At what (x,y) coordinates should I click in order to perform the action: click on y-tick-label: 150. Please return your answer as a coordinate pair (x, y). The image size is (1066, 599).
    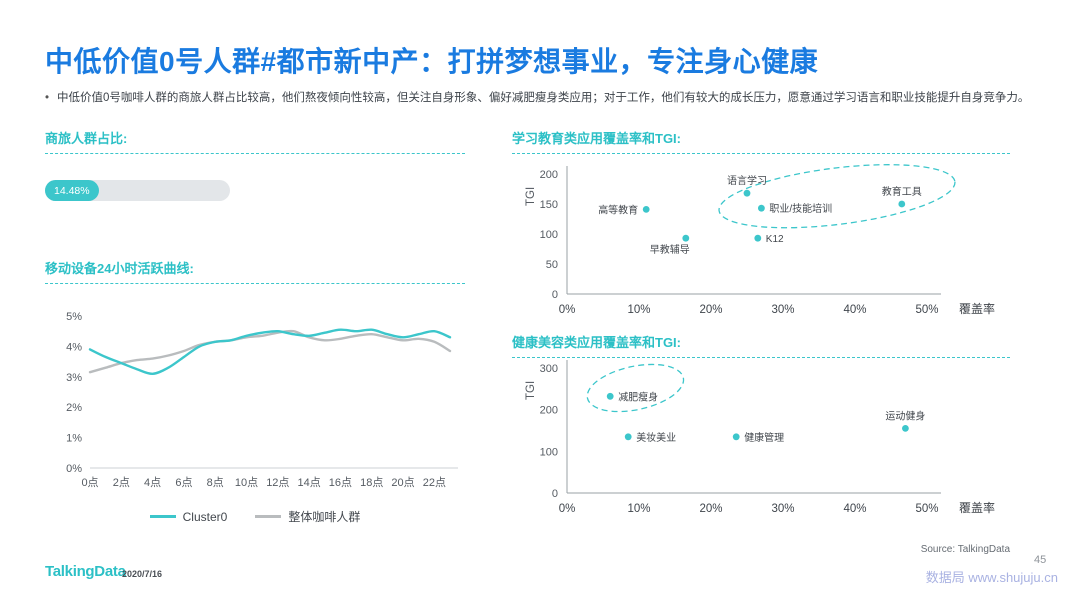
    Looking at the image, I should click on (549, 205).